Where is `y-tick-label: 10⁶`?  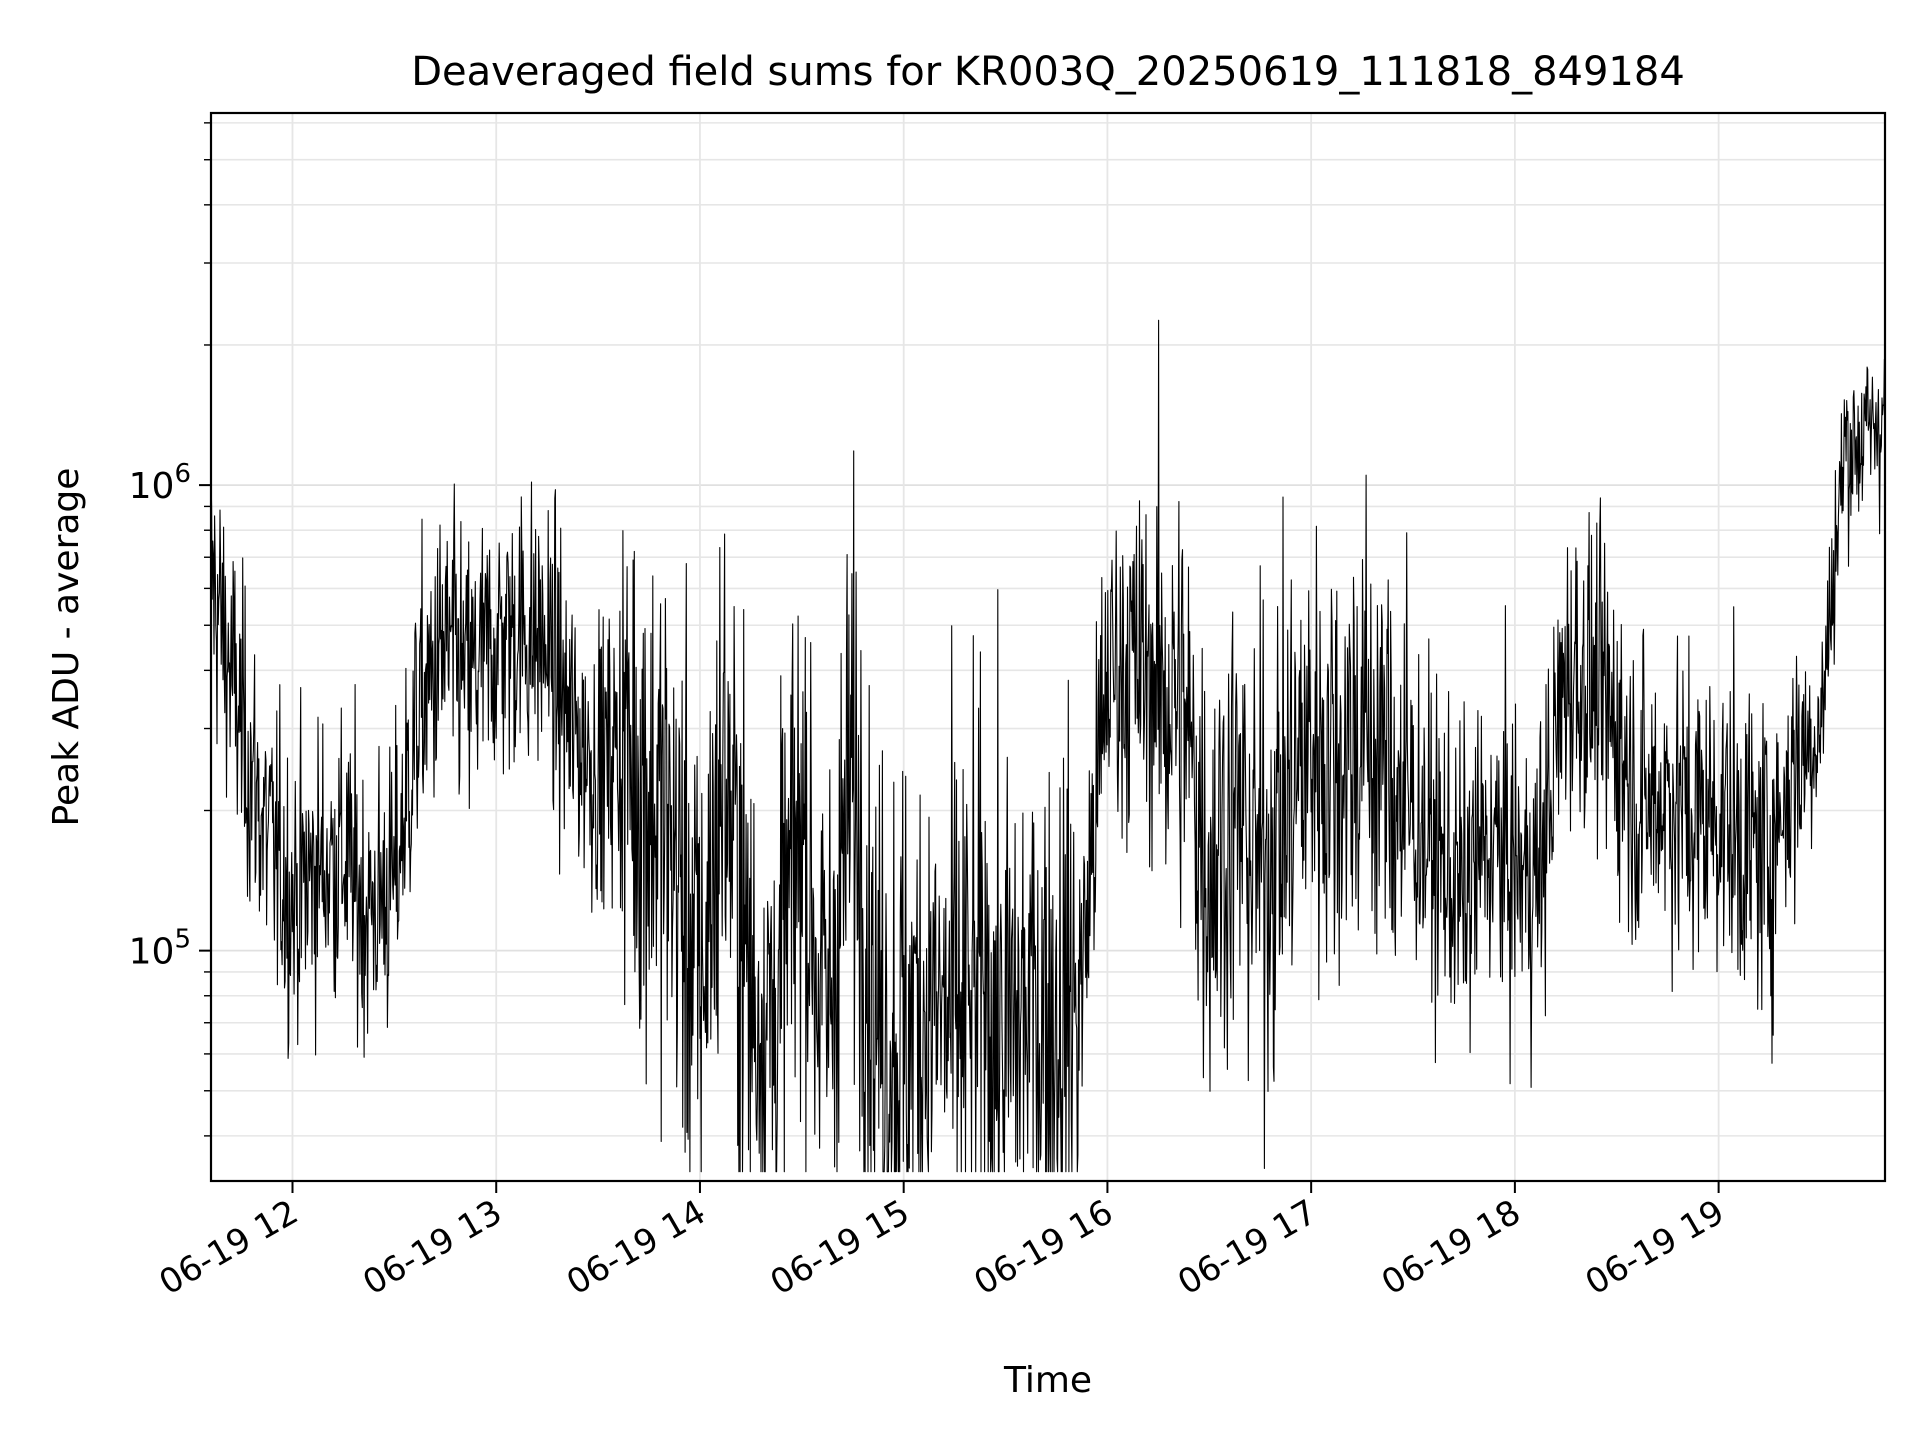
y-tick-label: 10⁶ is located at coordinates (160, 483).